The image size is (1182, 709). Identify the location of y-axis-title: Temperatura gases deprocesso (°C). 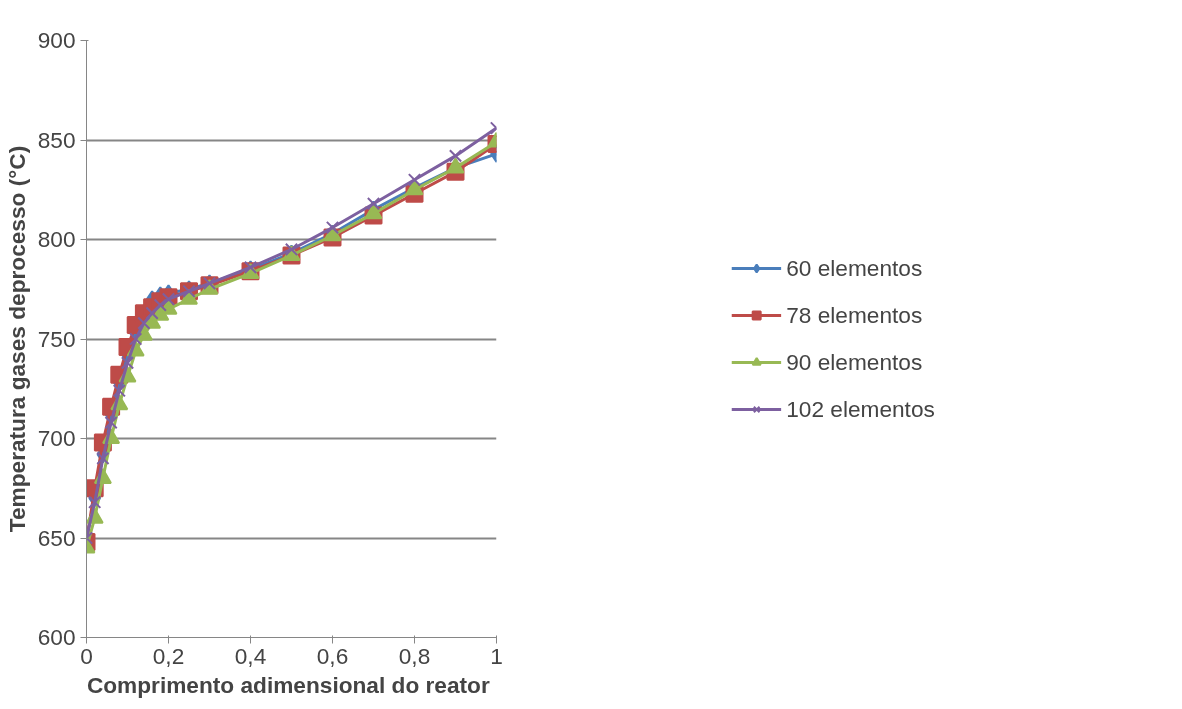
(16, 339).